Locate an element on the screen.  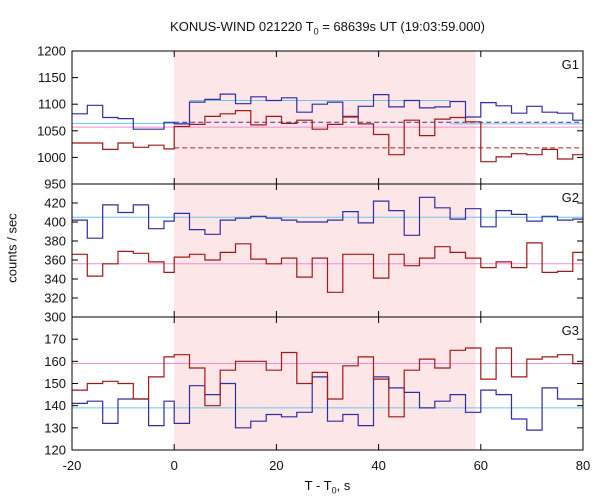
title-prefix: KONUS-WIND 021220 T is located at coordinates (242, 26).